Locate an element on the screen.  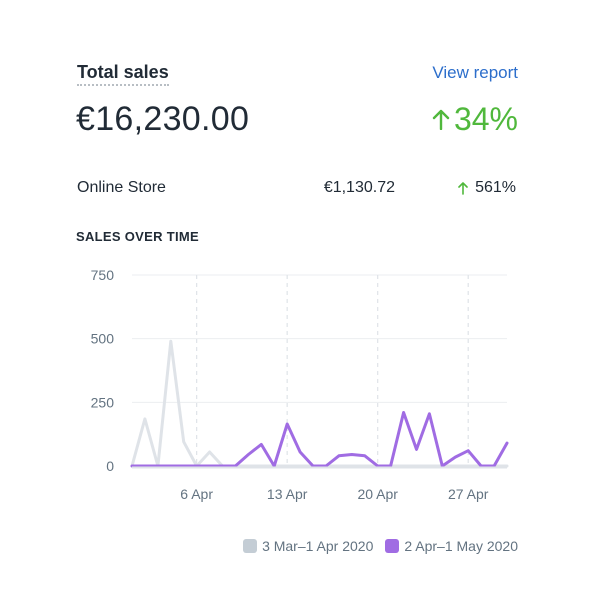
channel-change-value: 561% is located at coordinates (495, 187).